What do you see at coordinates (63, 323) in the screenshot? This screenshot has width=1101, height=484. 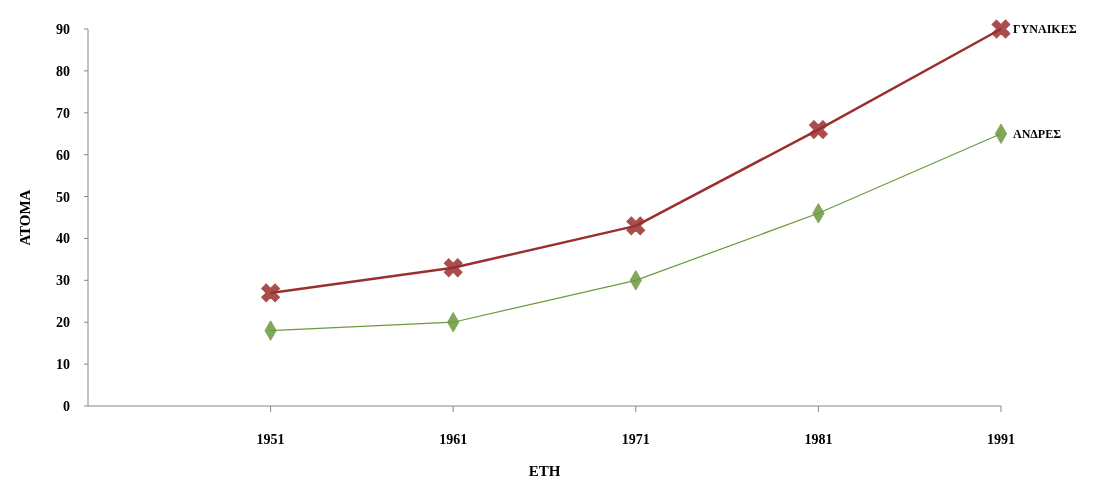 I see `y-tick-label: 20` at bounding box center [63, 323].